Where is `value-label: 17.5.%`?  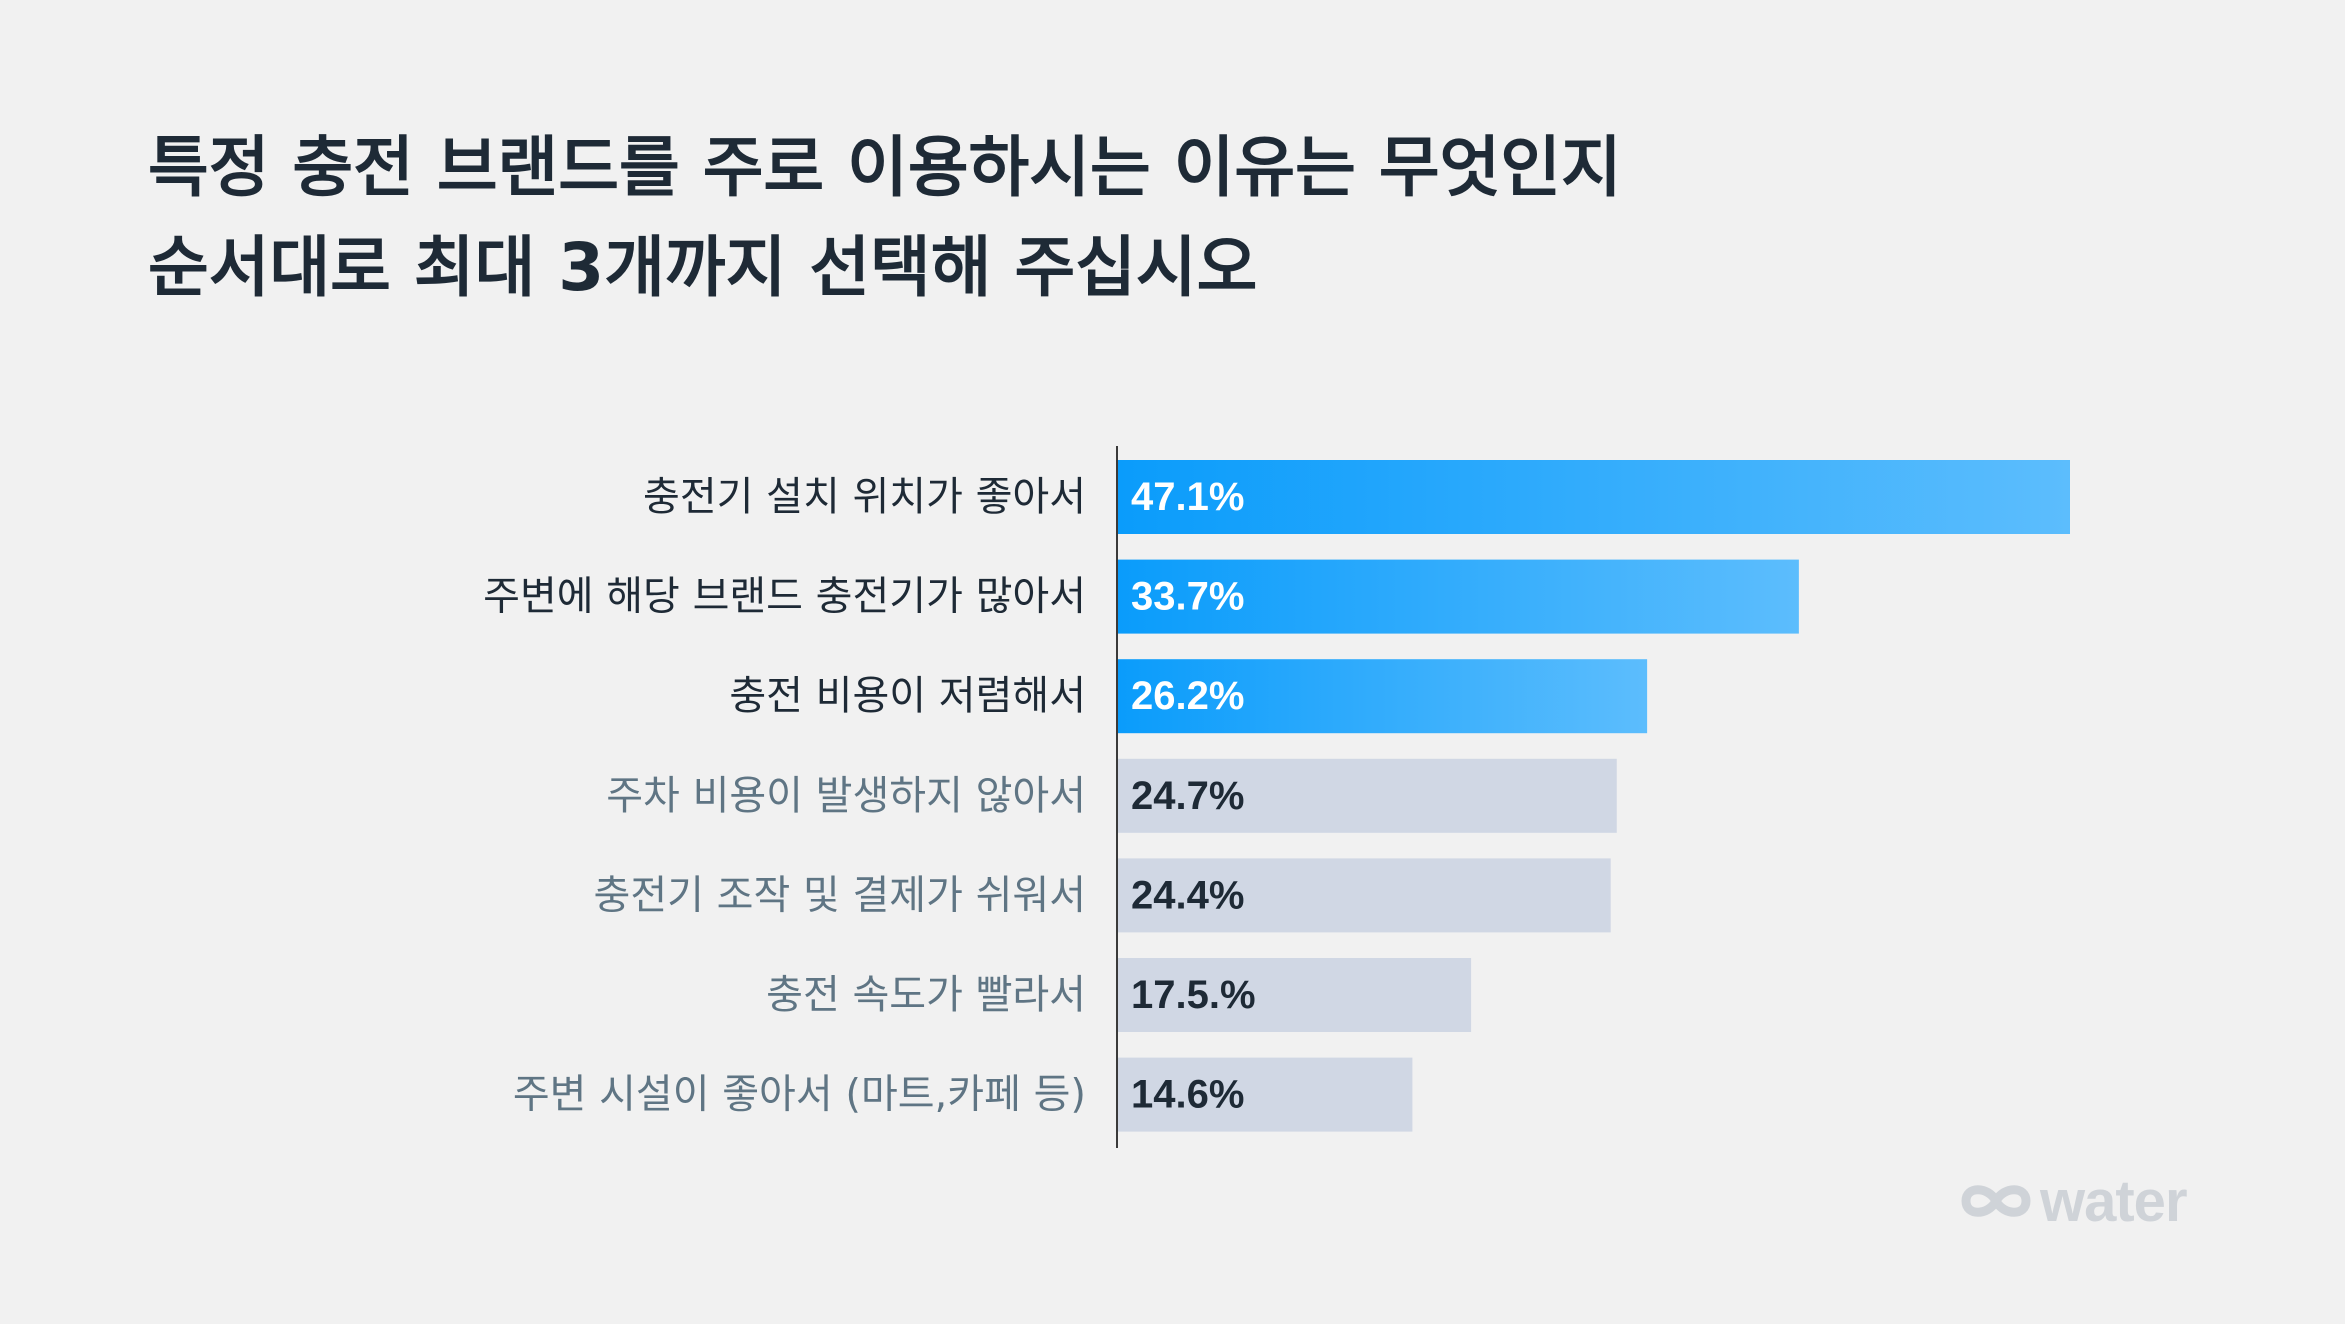 value-label: 17.5.% is located at coordinates (1193, 995).